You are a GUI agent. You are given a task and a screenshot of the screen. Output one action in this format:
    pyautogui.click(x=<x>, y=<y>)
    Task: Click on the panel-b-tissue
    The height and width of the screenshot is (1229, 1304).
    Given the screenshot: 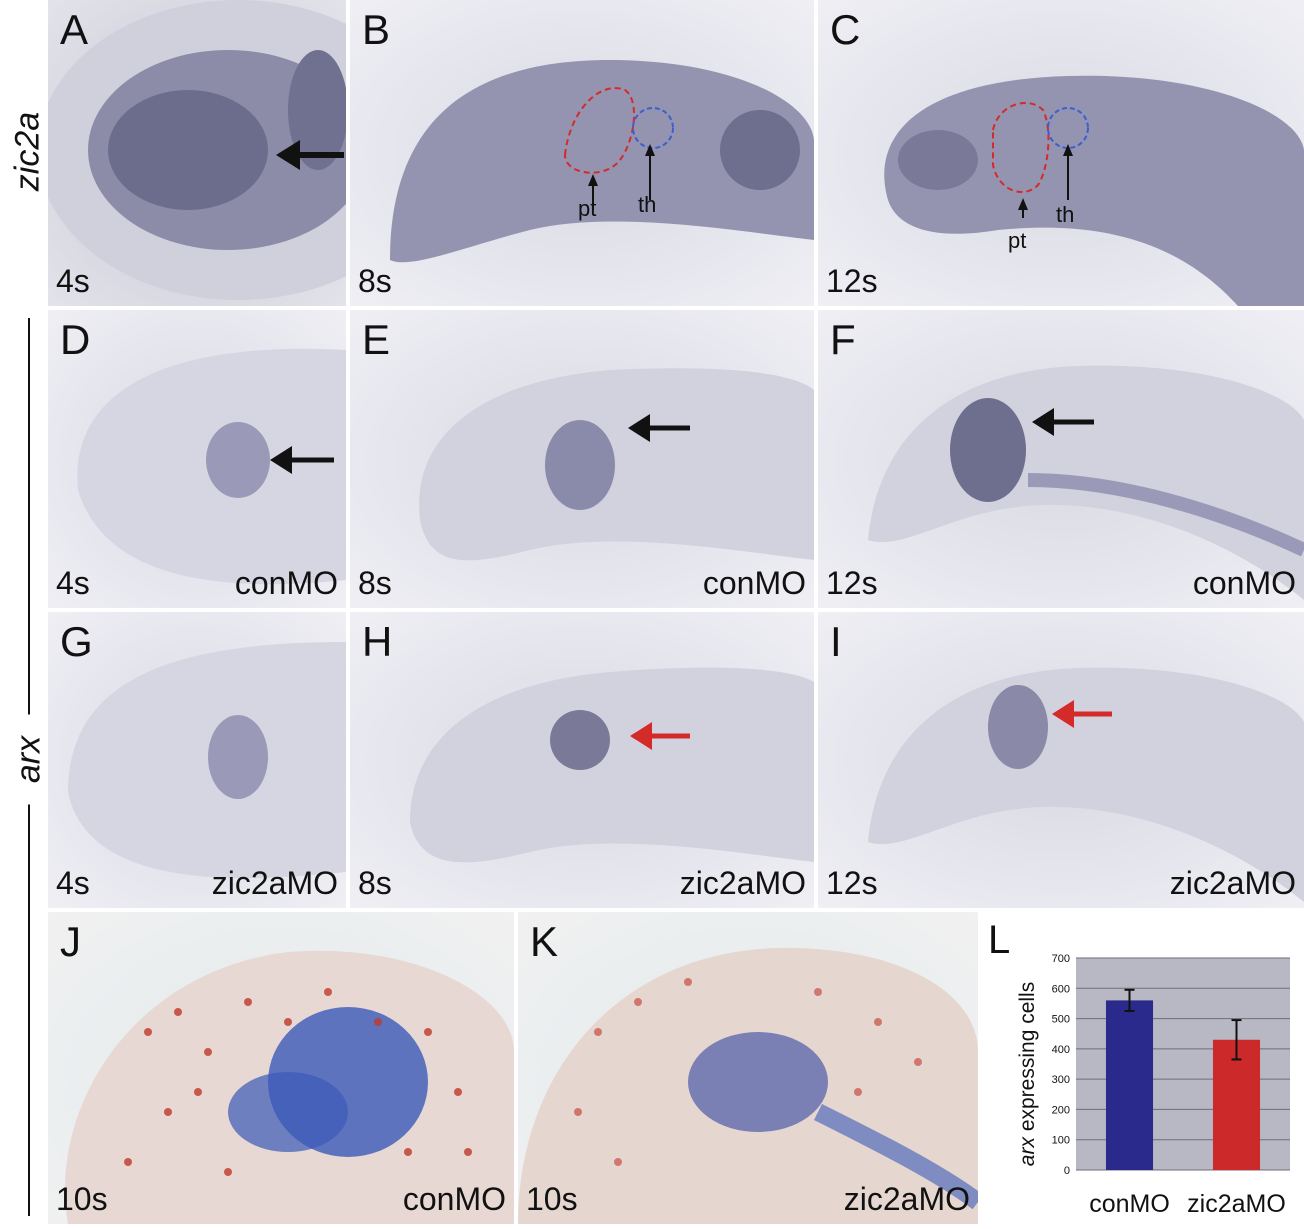 What is the action you would take?
    pyautogui.click(x=602, y=161)
    